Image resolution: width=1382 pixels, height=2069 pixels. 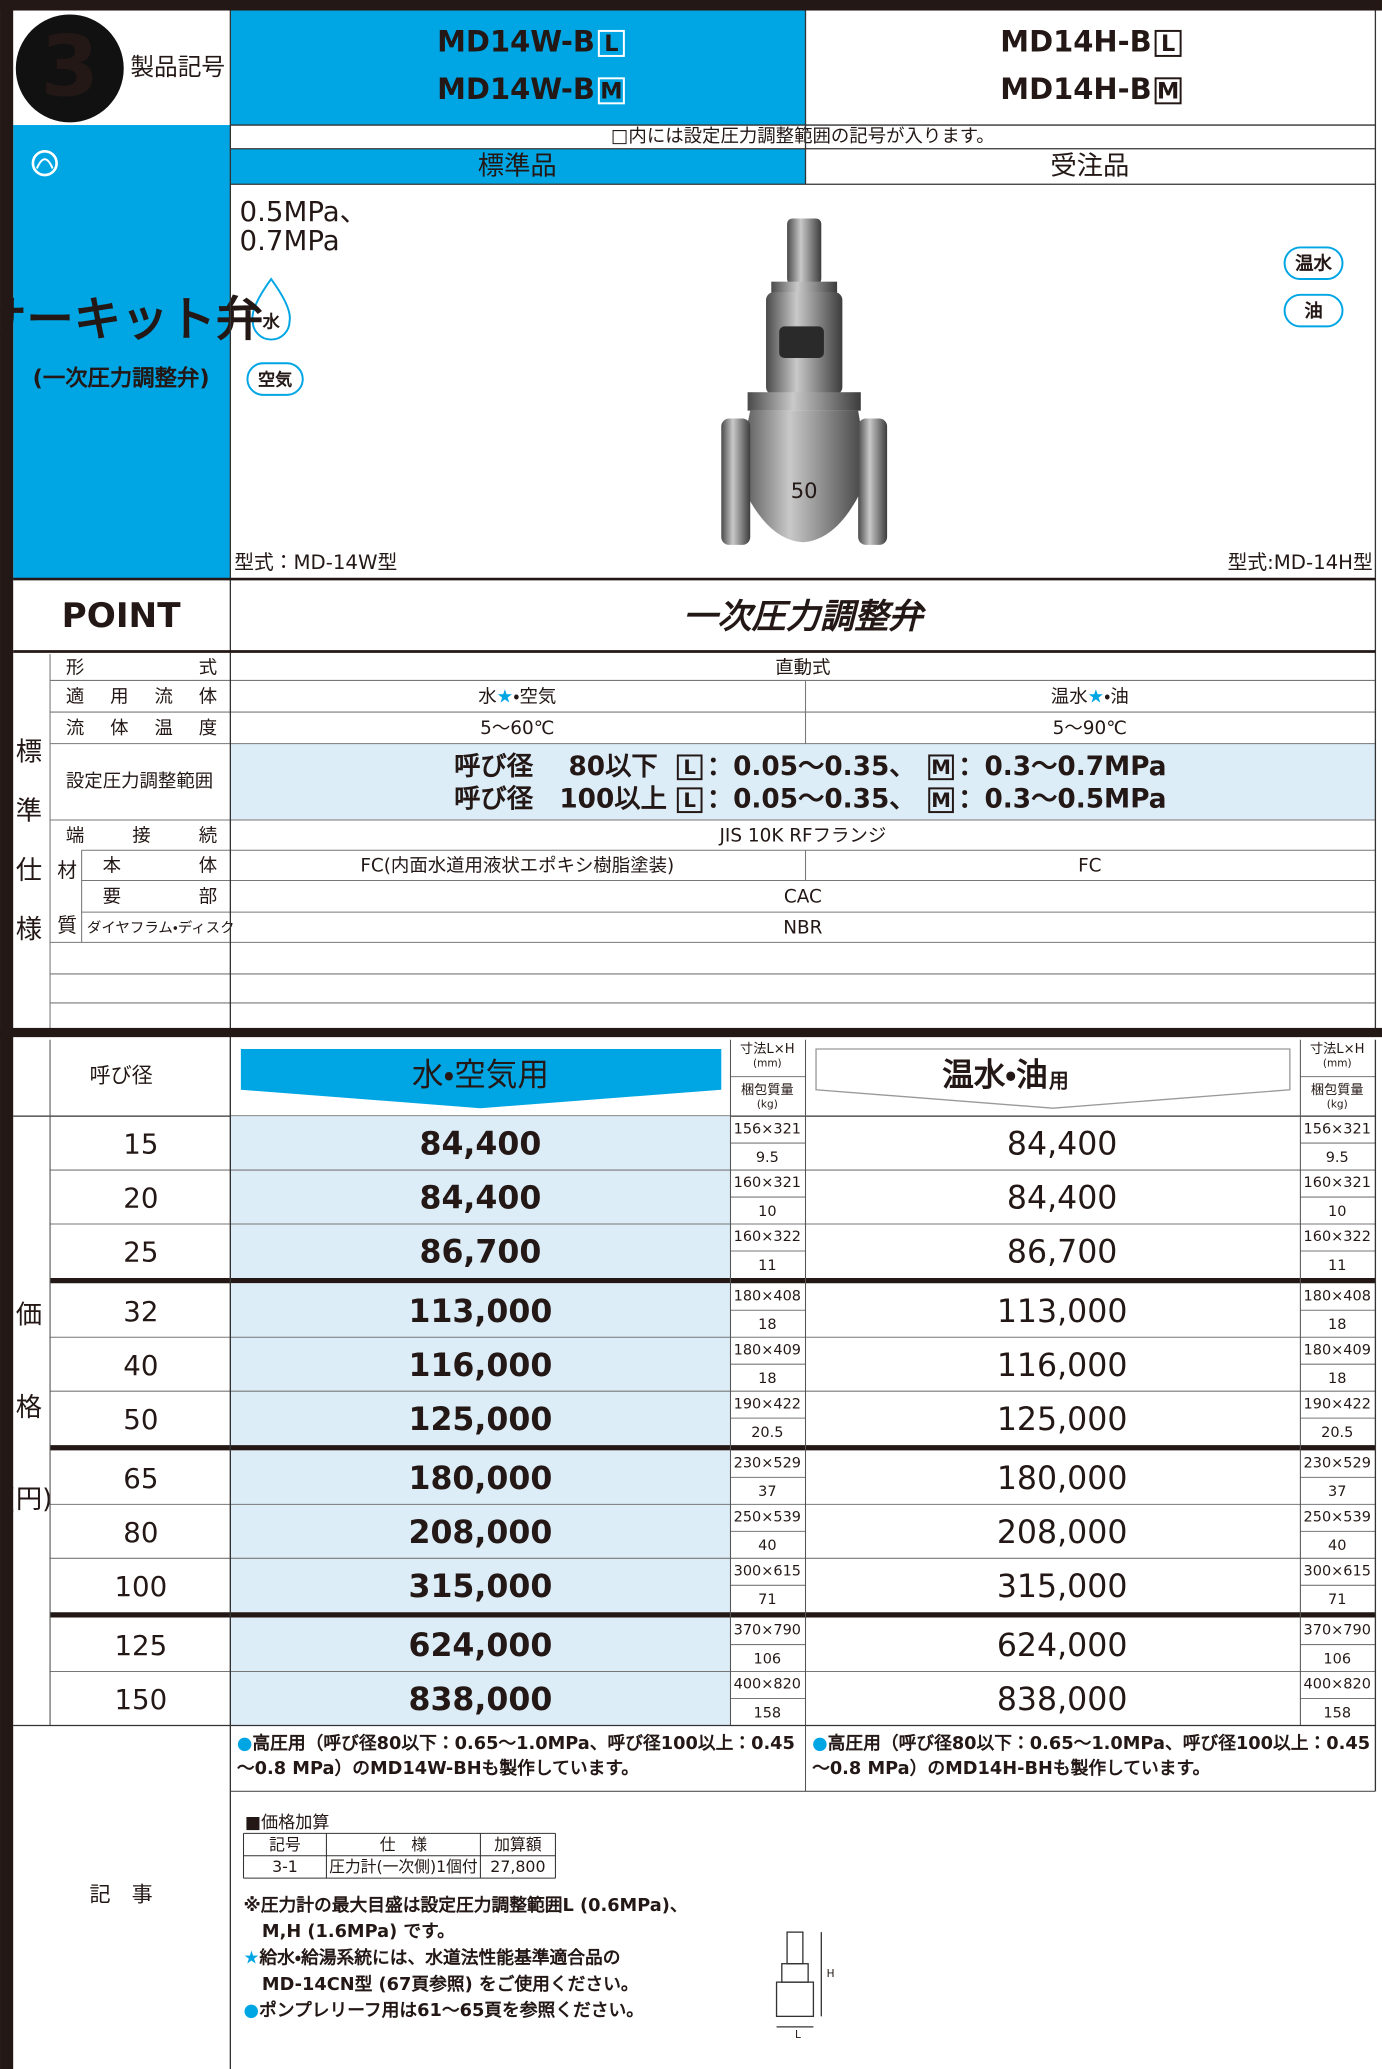 I want to click on addition-title: ■価格加算, so click(x=287, y=1823).